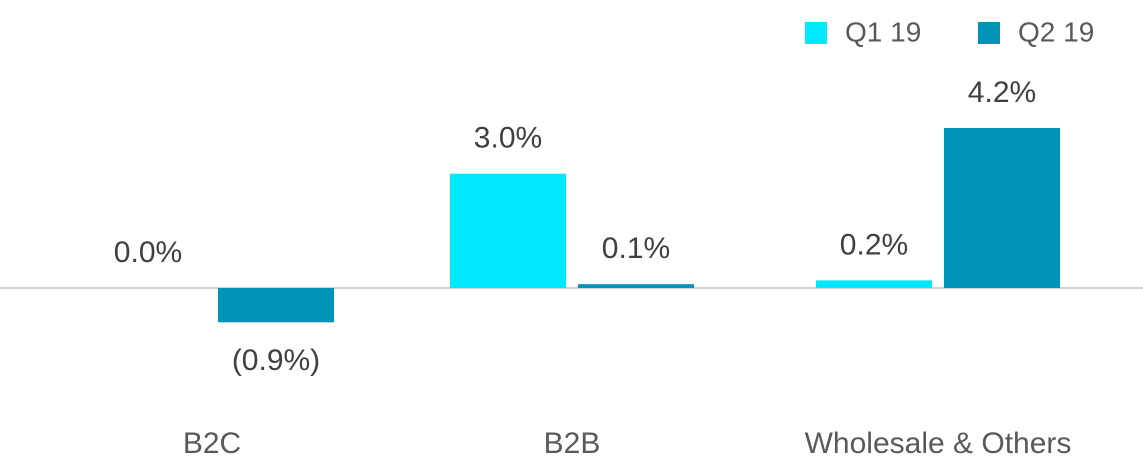 This screenshot has width=1143, height=462. What do you see at coordinates (1002, 92) in the screenshot?
I see `data-label: 4.2%` at bounding box center [1002, 92].